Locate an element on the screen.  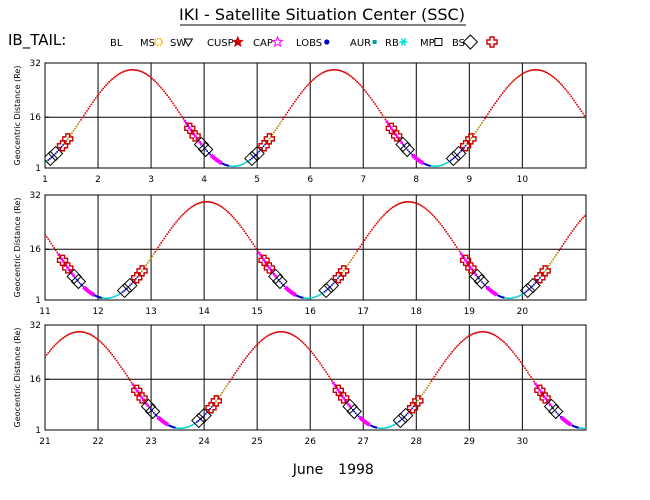
legend-symbol-square-small-icon is located at coordinates (374, 42).